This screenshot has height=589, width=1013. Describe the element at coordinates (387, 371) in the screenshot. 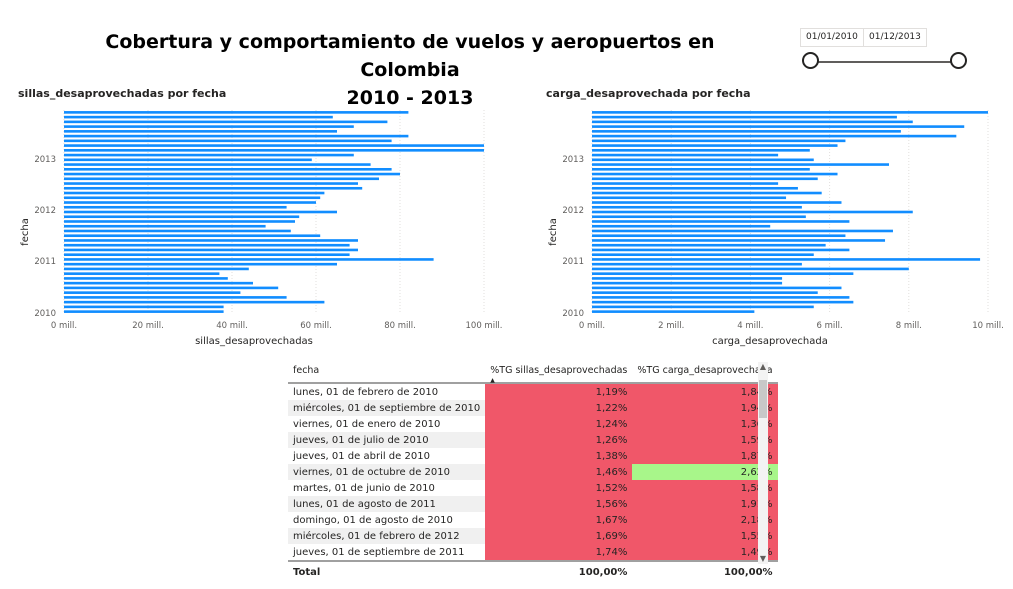

I see `col-header-fecha: fecha` at that location.